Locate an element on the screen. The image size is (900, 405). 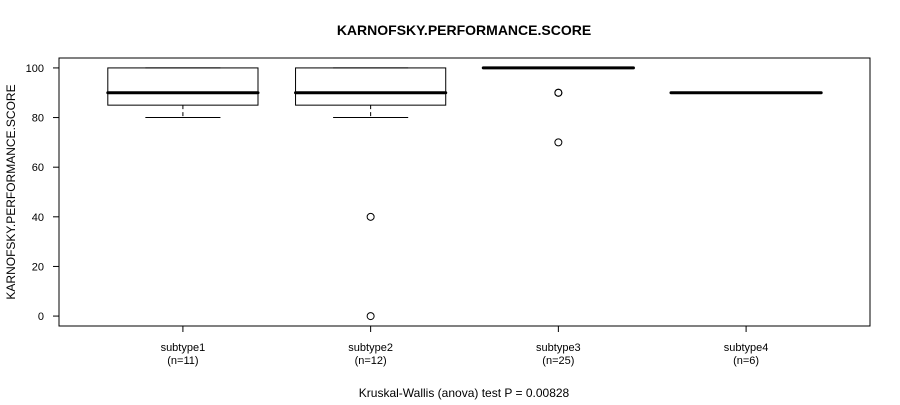
x-count-label: (n=6) is located at coordinates (746, 361).